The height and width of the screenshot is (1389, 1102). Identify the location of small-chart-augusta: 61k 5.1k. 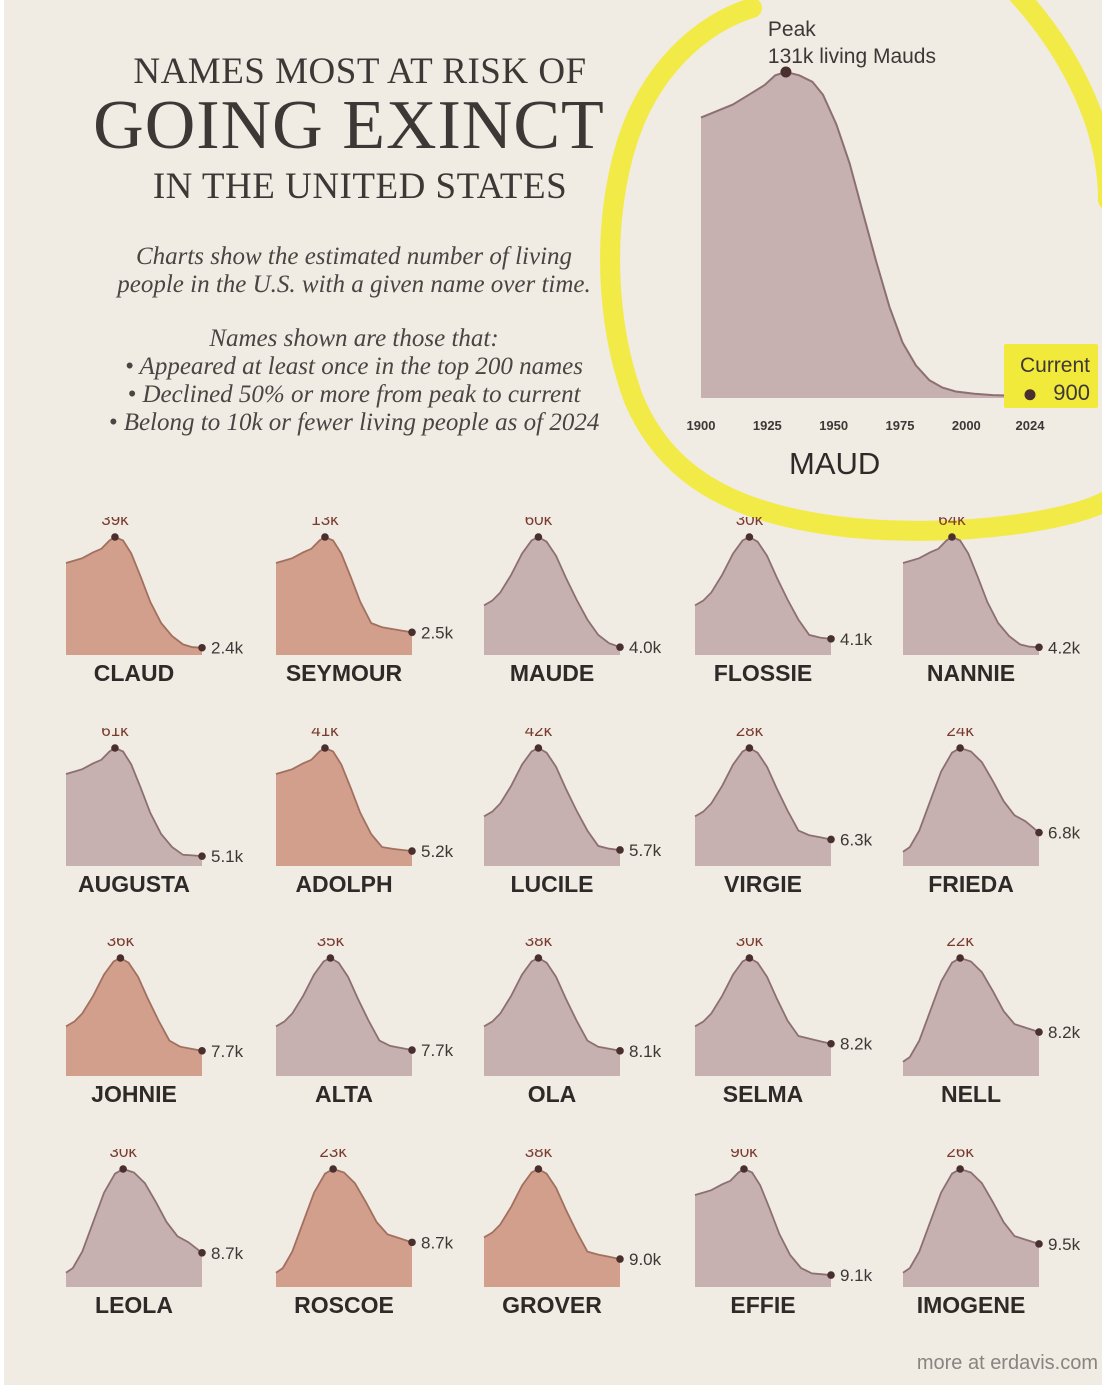
(154, 797).